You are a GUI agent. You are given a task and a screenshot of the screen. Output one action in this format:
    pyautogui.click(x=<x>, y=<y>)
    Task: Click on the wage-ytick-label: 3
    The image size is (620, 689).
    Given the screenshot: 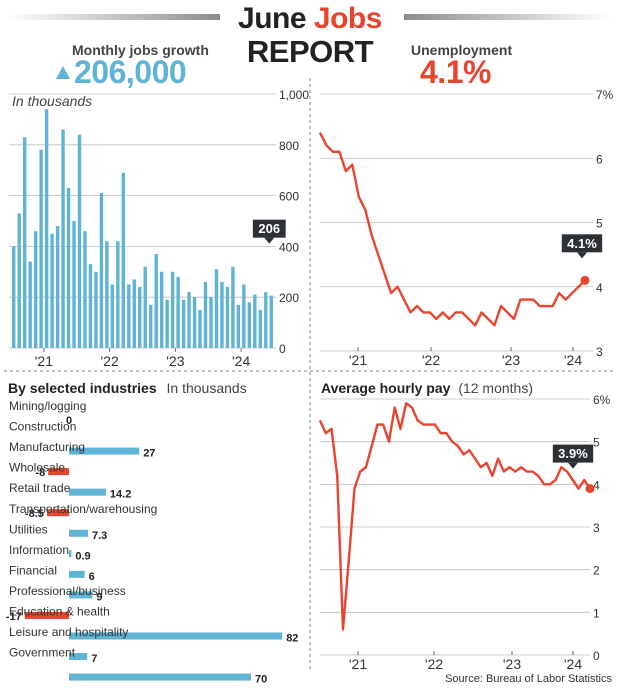 What is the action you would take?
    pyautogui.click(x=596, y=528)
    